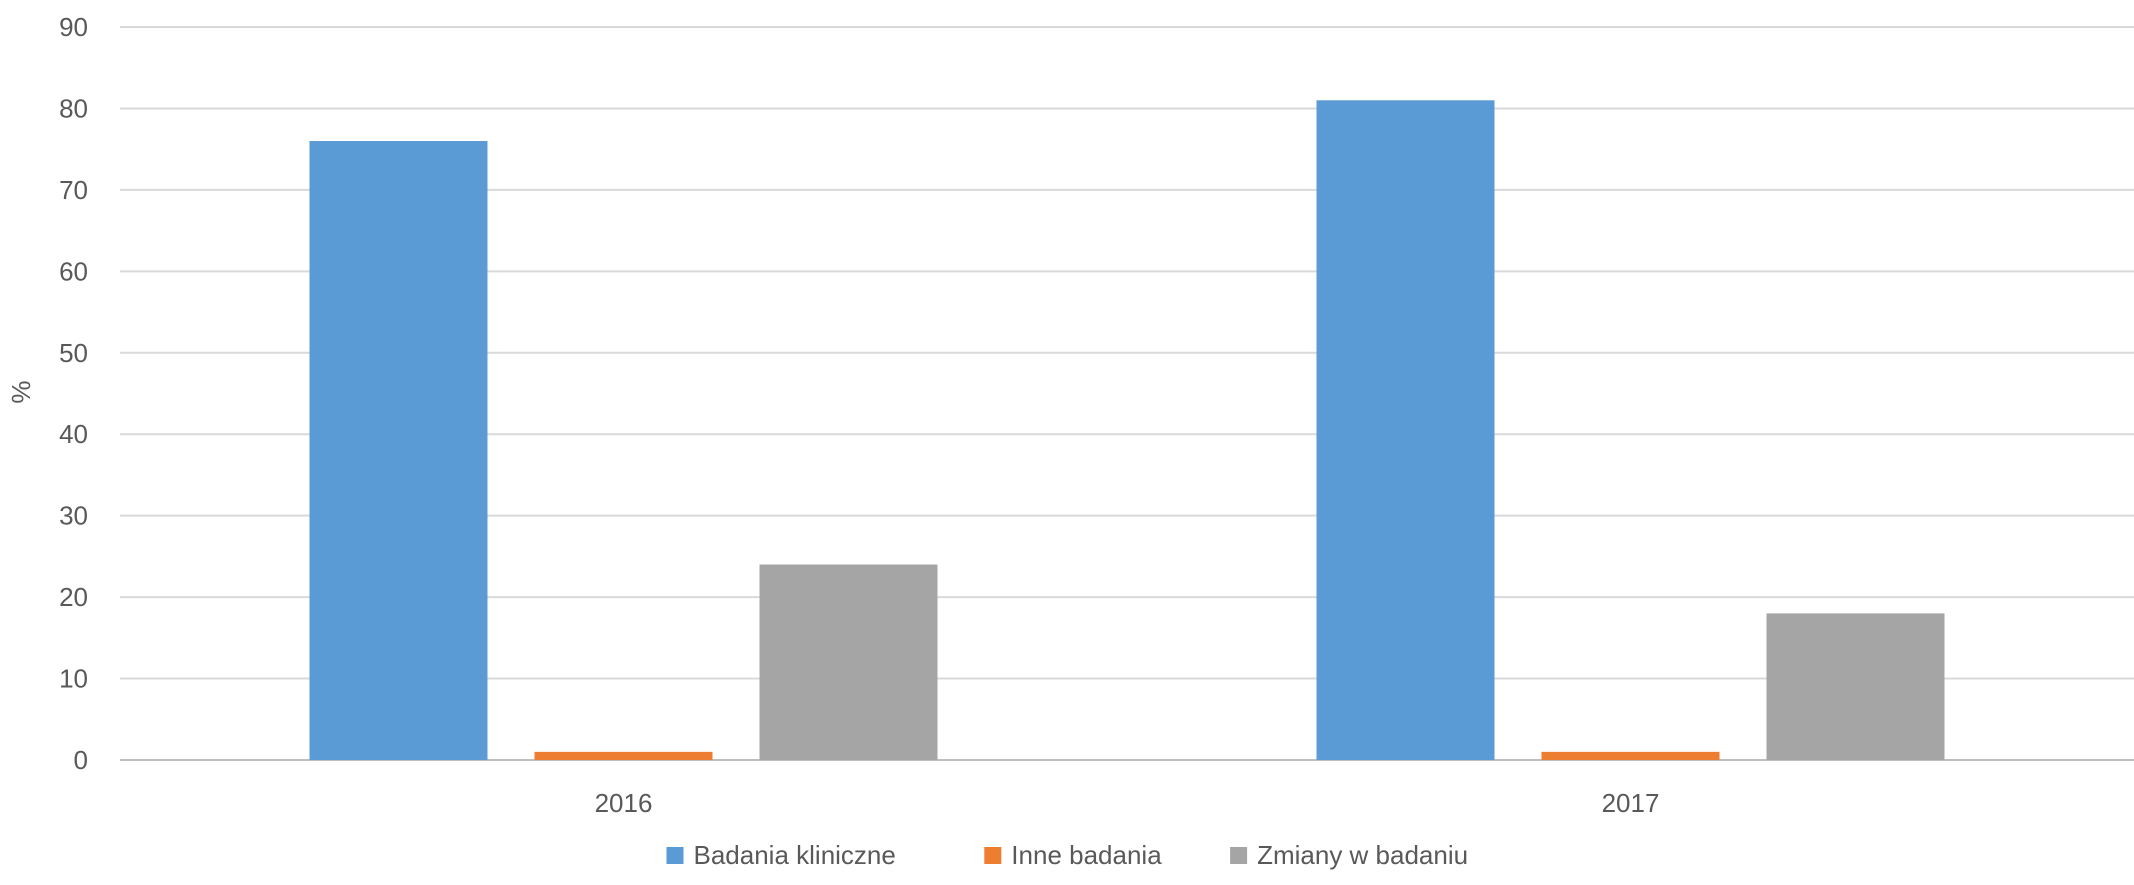 Image resolution: width=2134 pixels, height=885 pixels. What do you see at coordinates (1086, 855) in the screenshot?
I see `legend-label: Inne badania` at bounding box center [1086, 855].